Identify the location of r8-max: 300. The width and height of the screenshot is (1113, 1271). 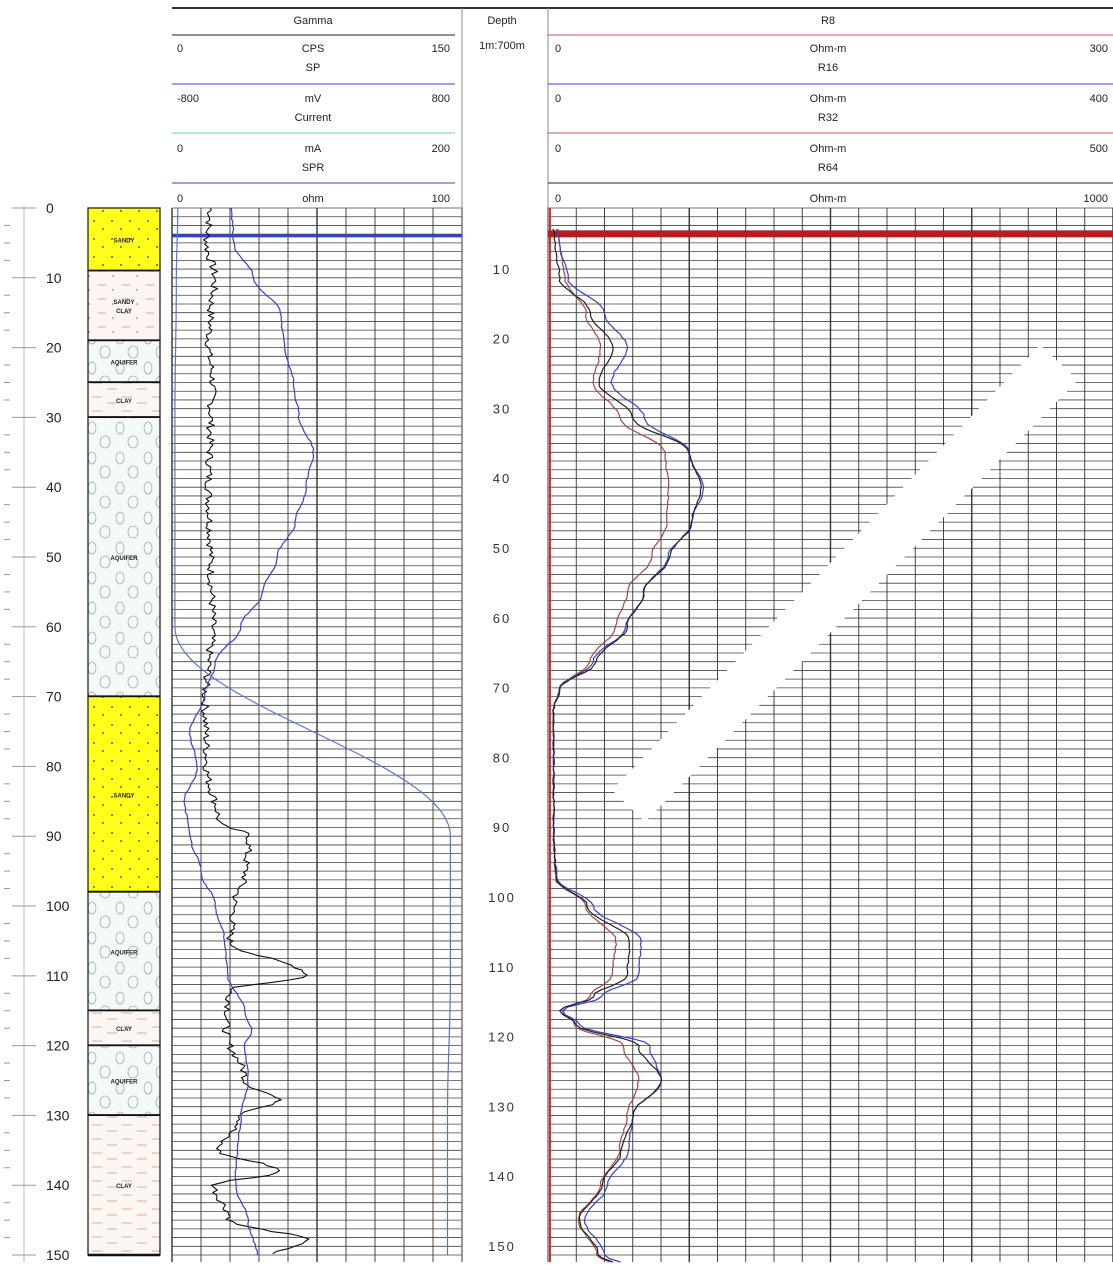
(1099, 49).